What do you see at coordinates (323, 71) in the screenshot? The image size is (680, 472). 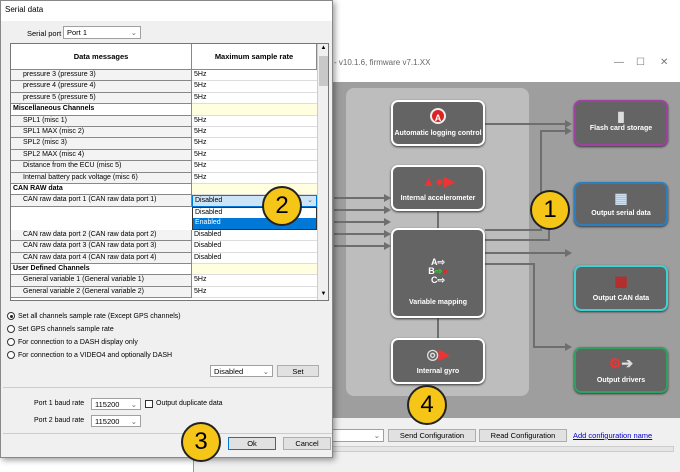 I see `scrollbar-thumb` at bounding box center [323, 71].